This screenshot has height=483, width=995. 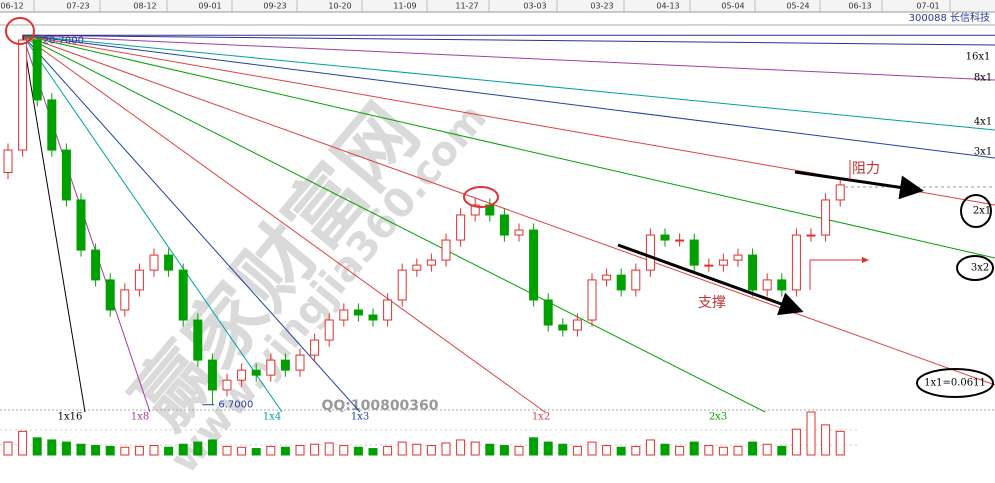 What do you see at coordinates (978, 57) in the screenshot?
I see `fan-label: 16x1` at bounding box center [978, 57].